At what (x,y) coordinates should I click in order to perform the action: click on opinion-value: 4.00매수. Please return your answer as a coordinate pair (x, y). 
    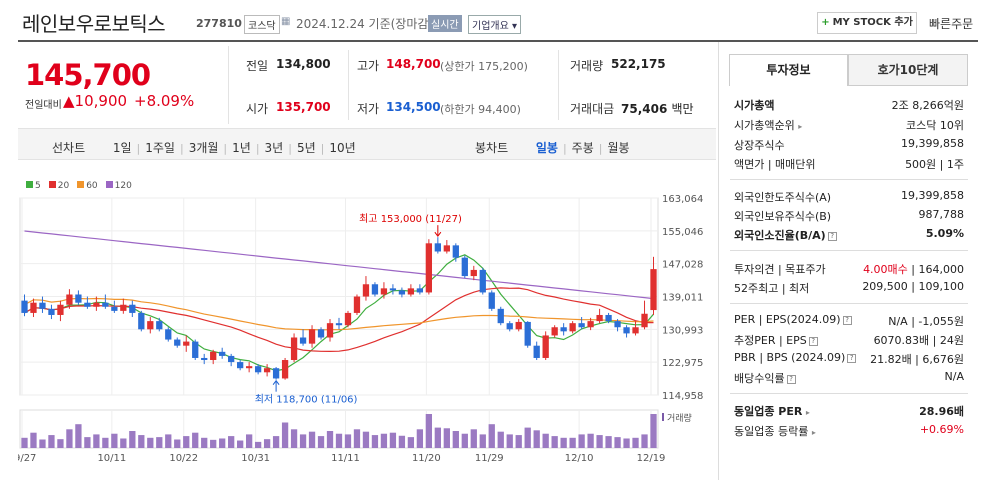
    Looking at the image, I should click on (885, 269).